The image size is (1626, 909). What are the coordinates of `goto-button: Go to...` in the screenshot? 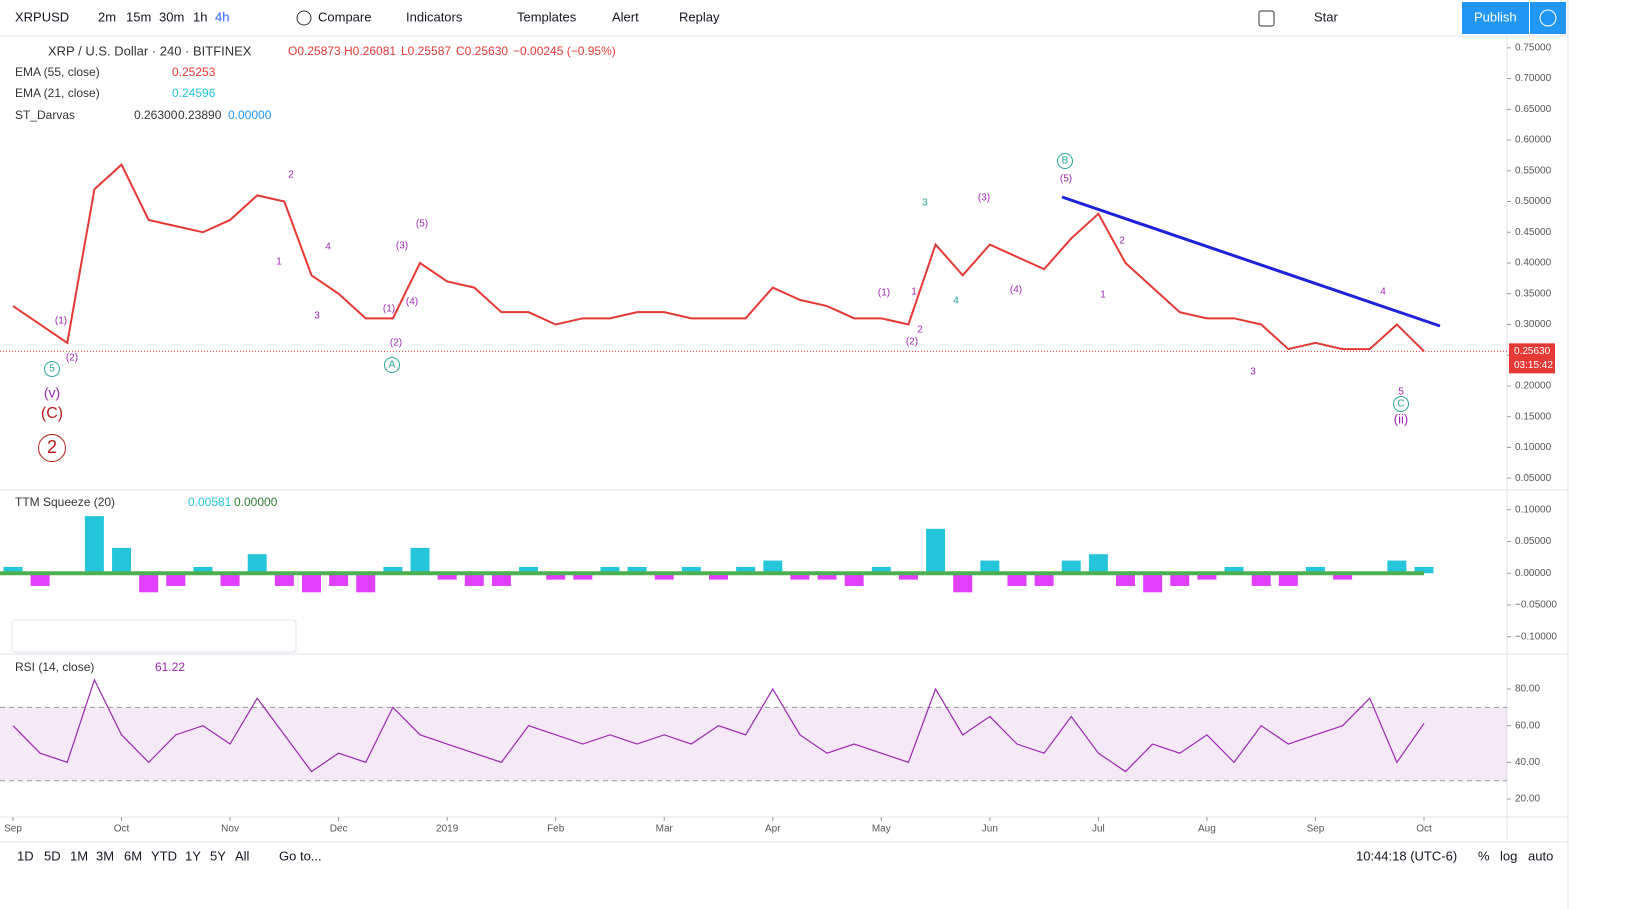 It's located at (300, 855).